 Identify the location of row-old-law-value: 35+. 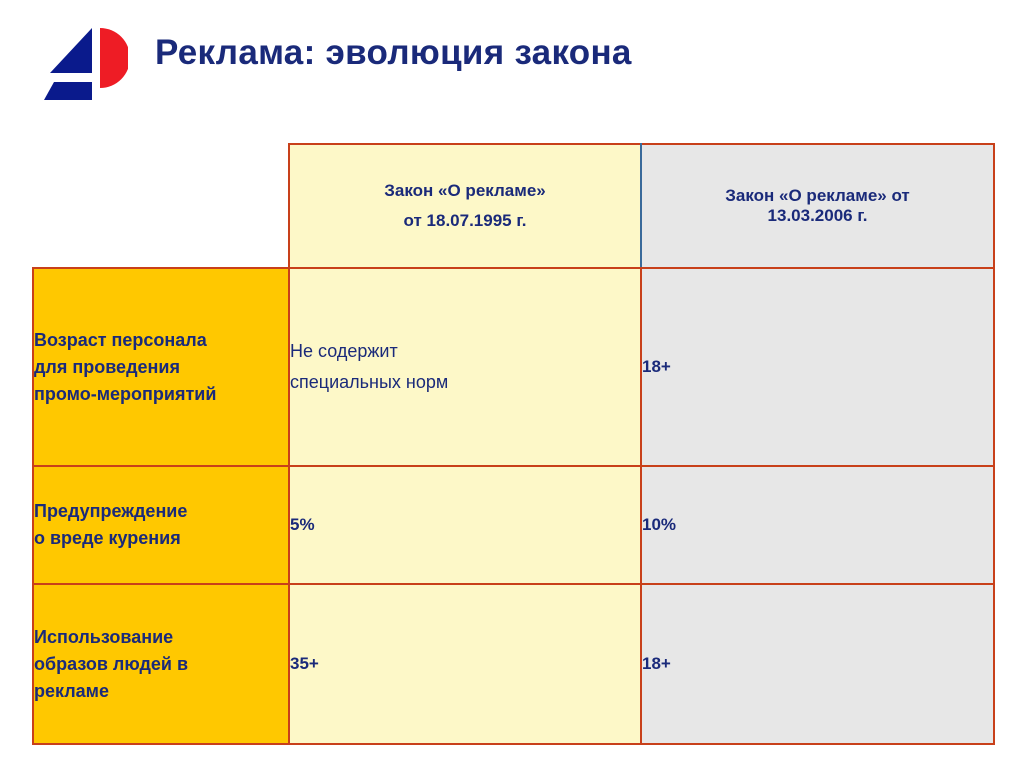
(465, 664).